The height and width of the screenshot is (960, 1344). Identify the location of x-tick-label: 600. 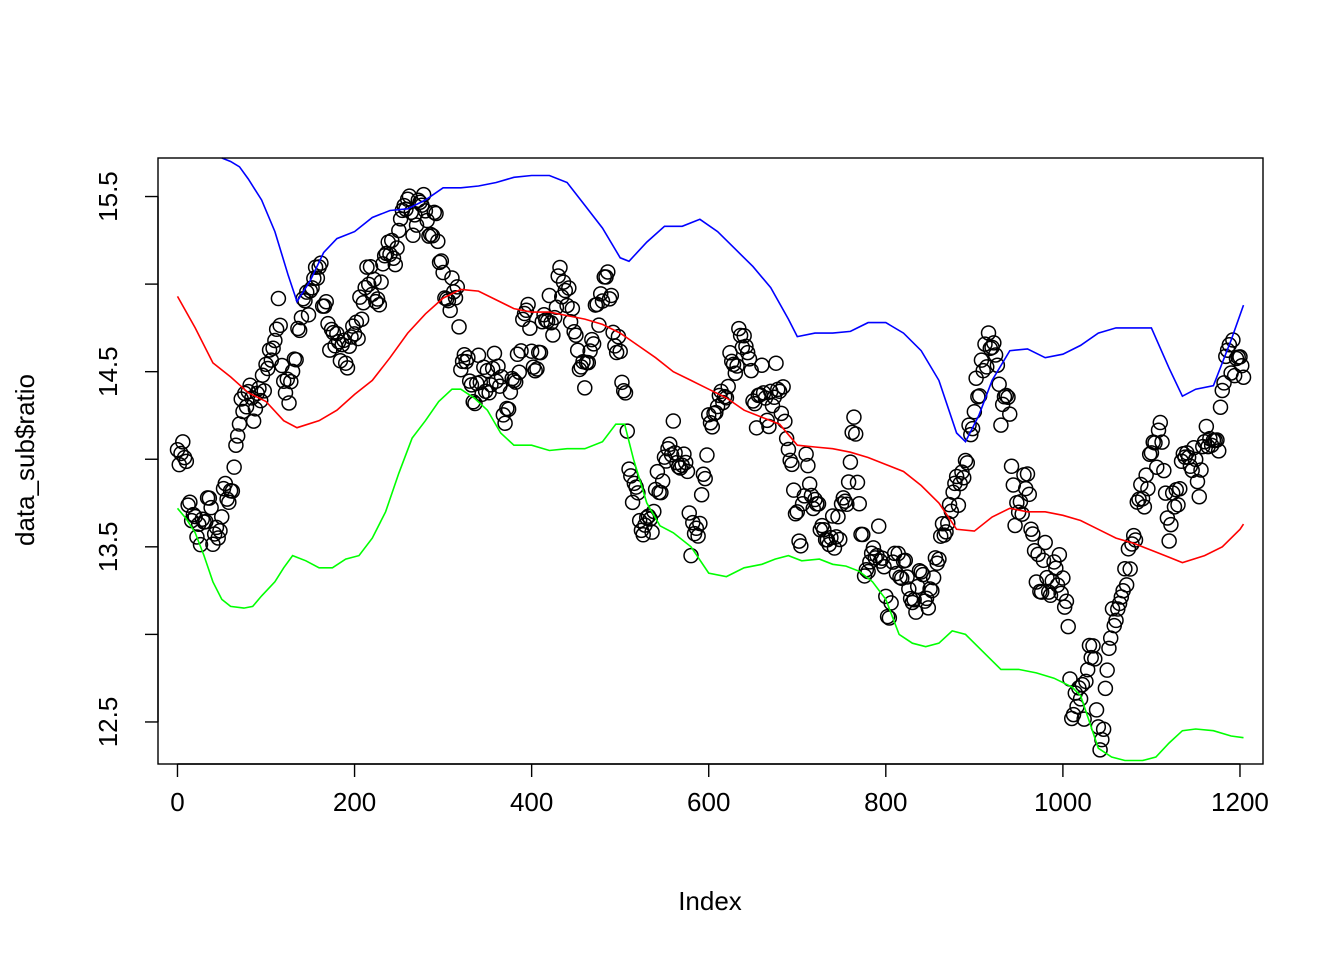
(708, 802).